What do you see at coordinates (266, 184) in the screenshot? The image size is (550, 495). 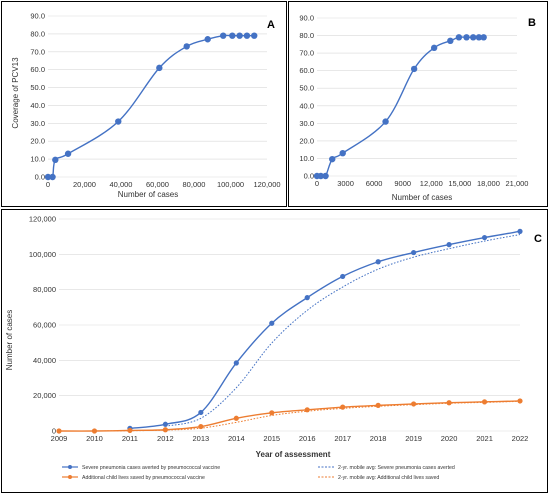 I see `panel-a-xtick-label: 120,000` at bounding box center [266, 184].